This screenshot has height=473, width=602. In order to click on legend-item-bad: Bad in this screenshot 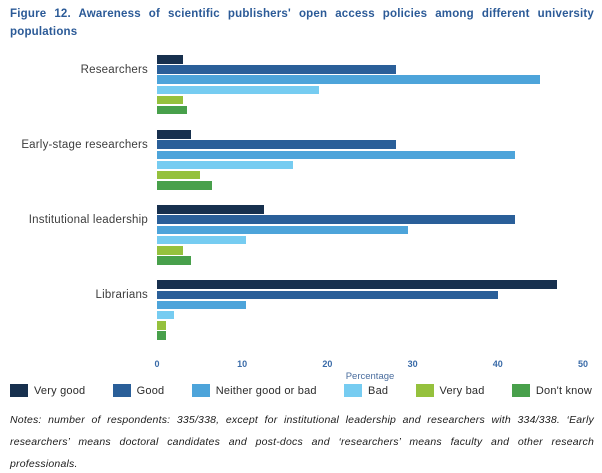, I will do `click(366, 390)`.